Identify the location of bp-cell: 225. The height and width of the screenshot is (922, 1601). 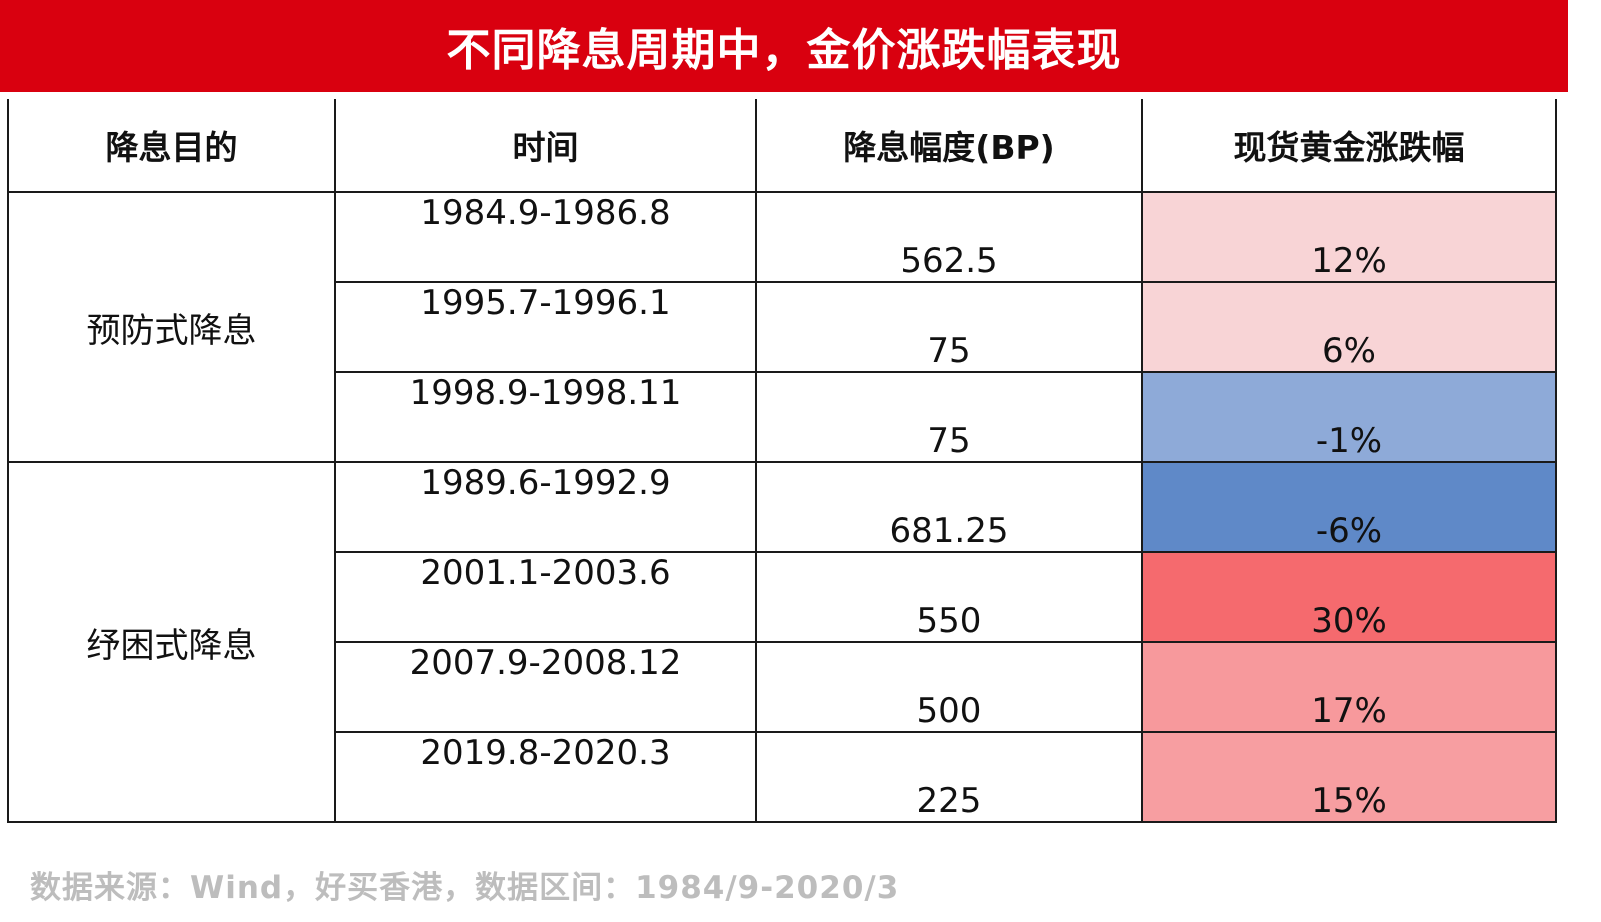
(949, 777).